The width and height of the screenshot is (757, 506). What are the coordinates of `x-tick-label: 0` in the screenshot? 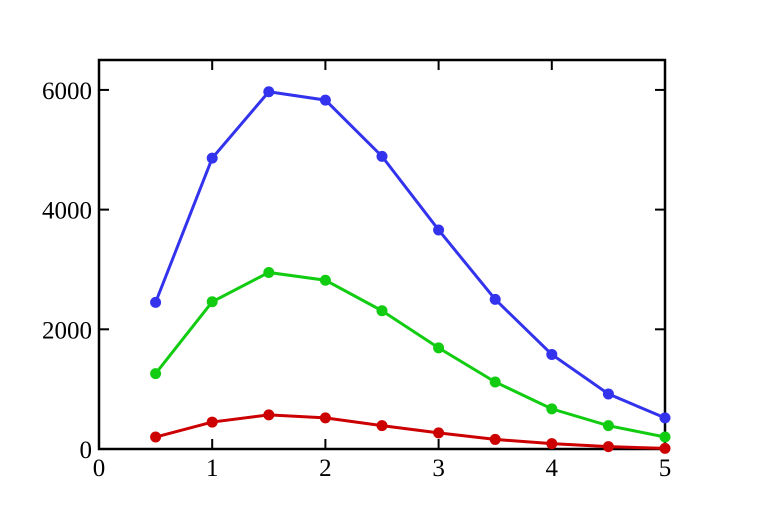 It's located at (99, 468).